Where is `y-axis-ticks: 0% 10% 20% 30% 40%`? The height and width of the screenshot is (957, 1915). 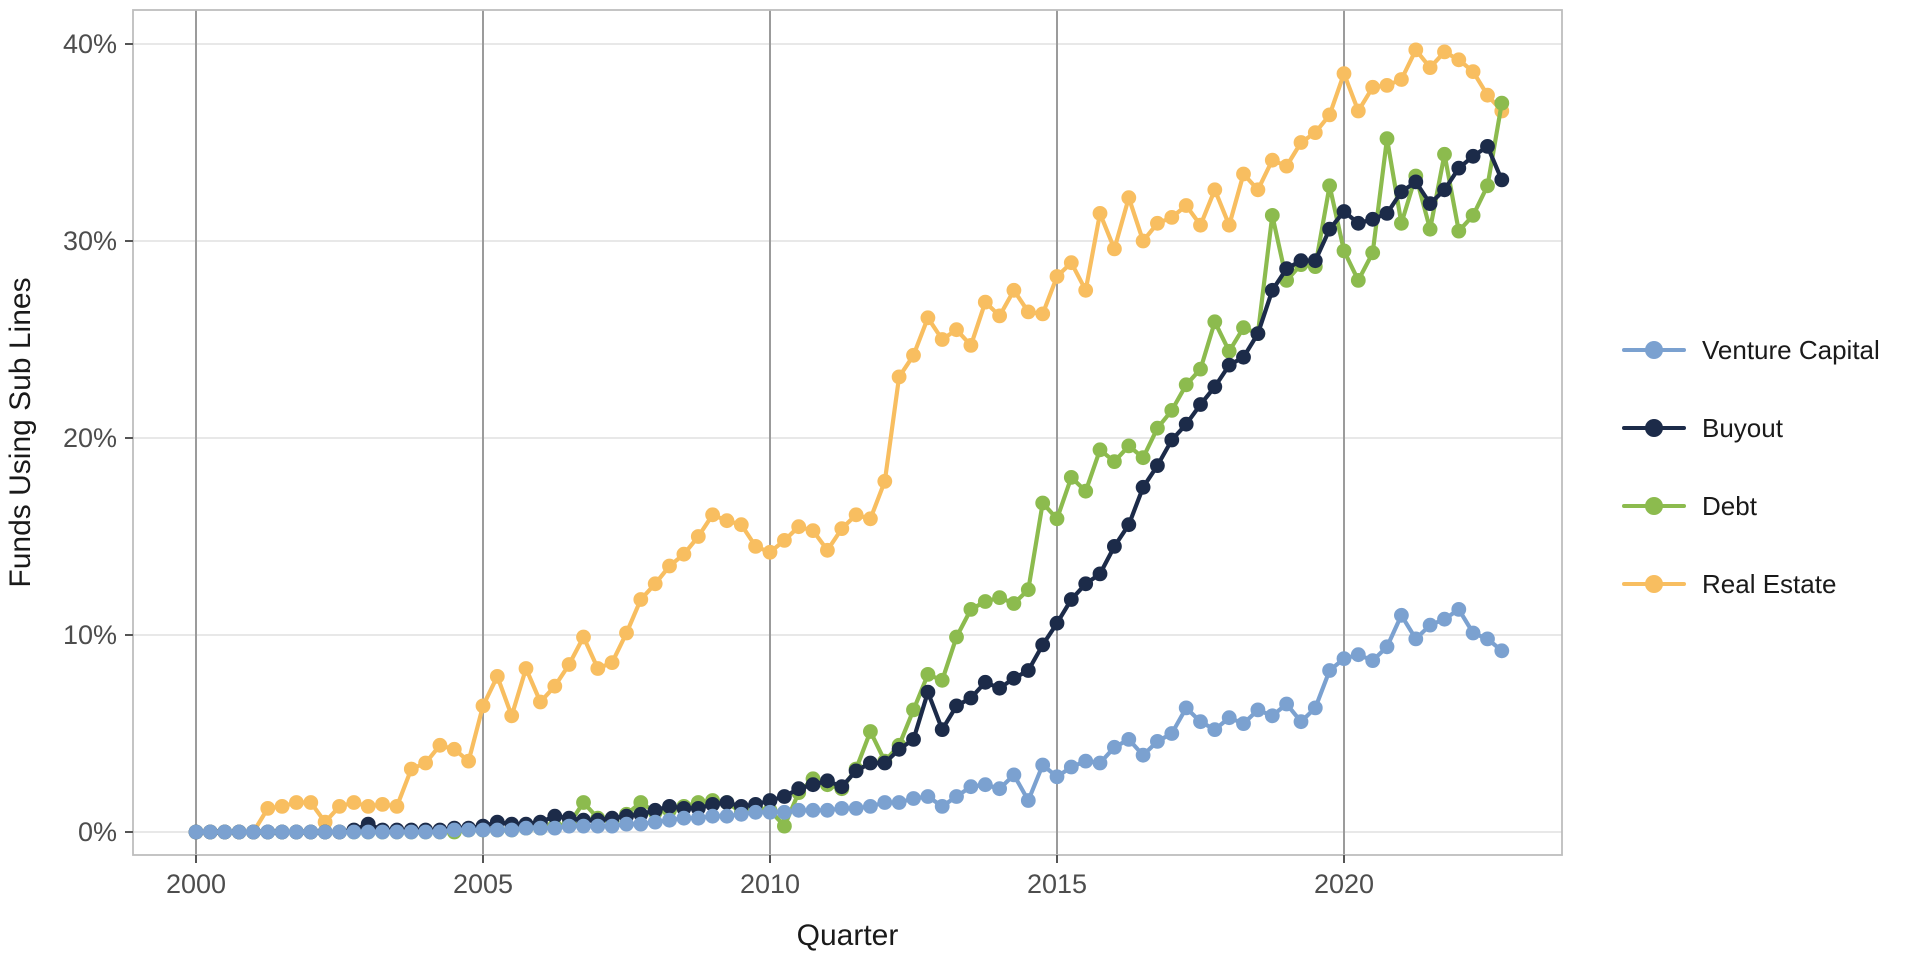
y-axis-ticks: 0% 10% 20% 30% 40% is located at coordinates (98, 438).